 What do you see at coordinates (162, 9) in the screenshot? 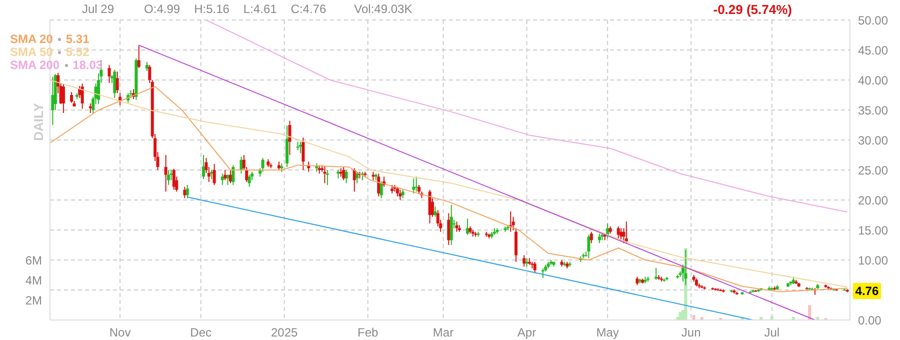
I see `text: O:4.99` at bounding box center [162, 9].